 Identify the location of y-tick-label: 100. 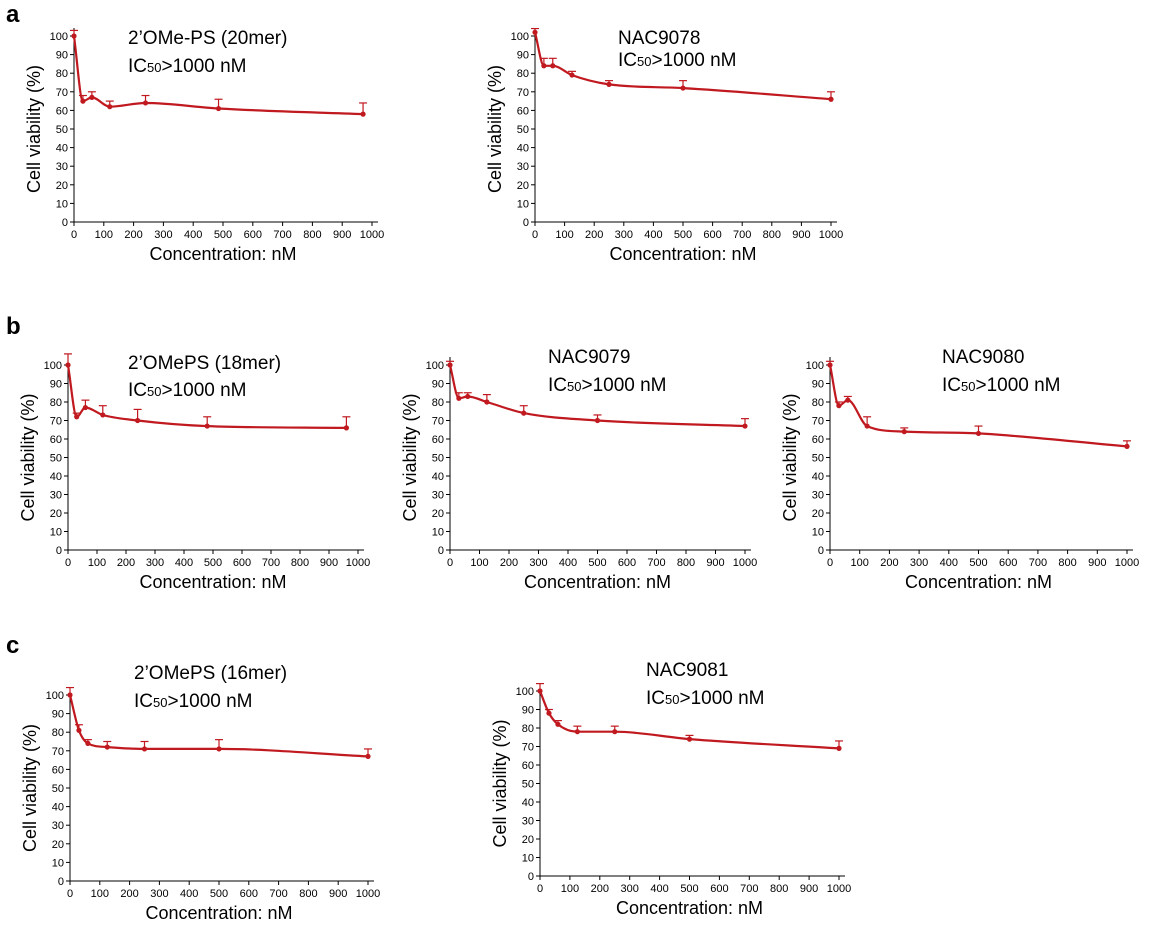
(525, 692).